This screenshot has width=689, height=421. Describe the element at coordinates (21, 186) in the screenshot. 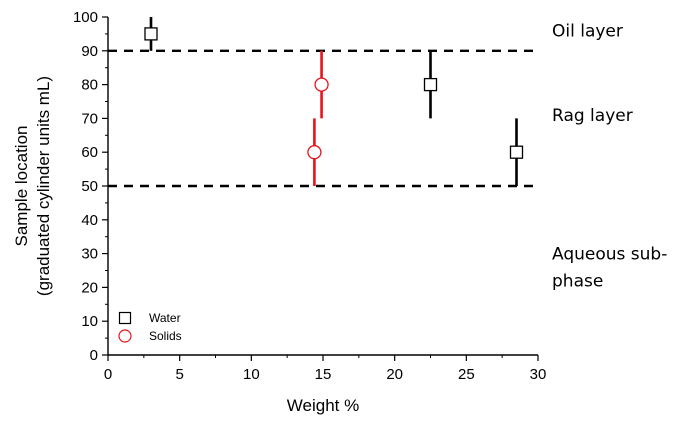

I see `y-axis-label-line-1: Sample location` at that location.